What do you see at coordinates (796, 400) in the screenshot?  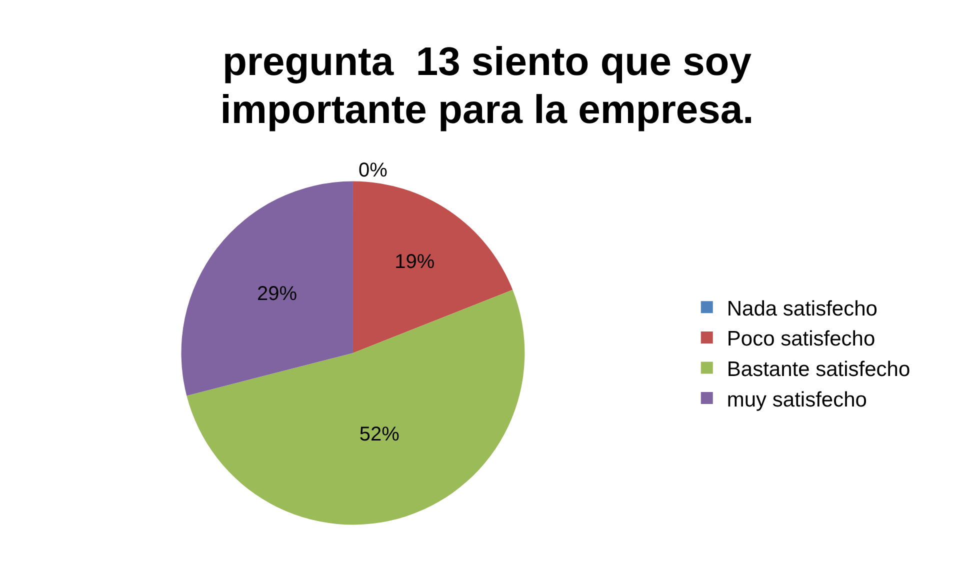 I see `legend-label: muy satisfecho` at bounding box center [796, 400].